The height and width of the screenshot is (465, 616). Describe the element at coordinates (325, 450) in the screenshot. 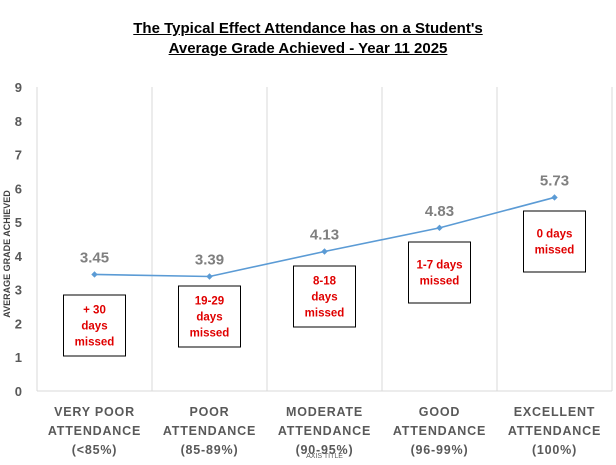

I see `x-tick-label: (90-95%)` at that location.